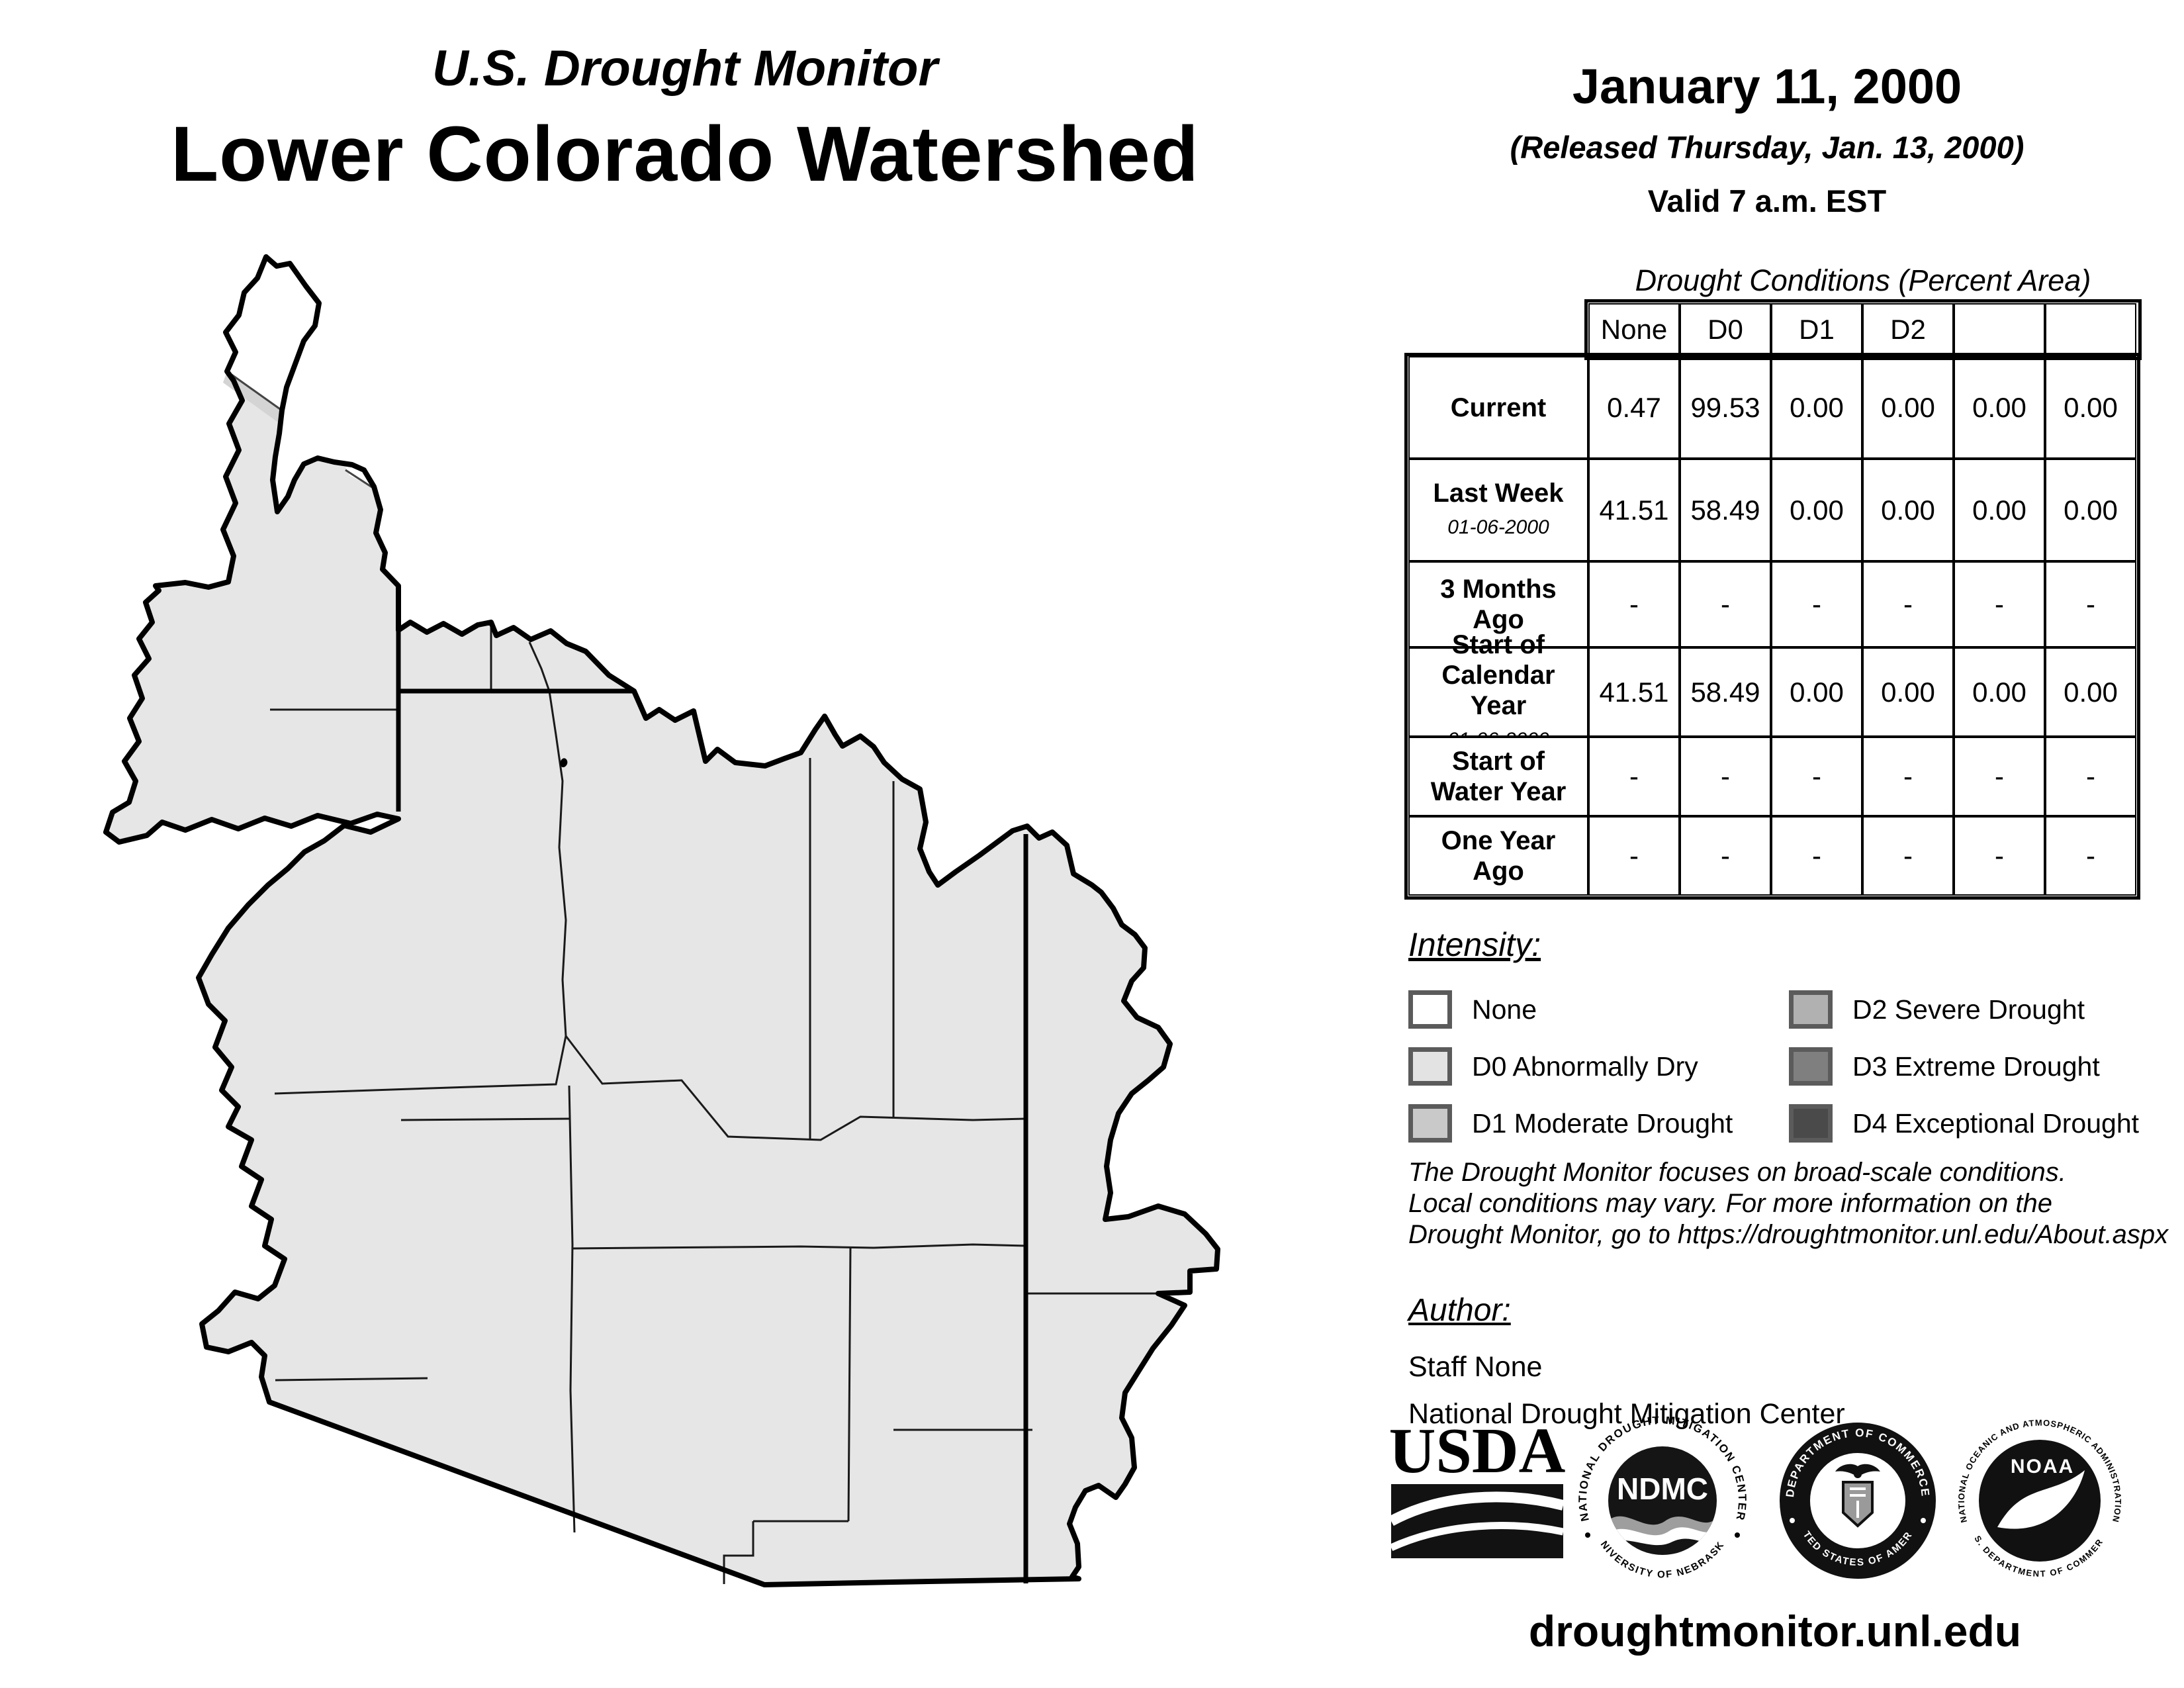 The height and width of the screenshot is (1688, 2184). I want to click on cell-swy-d0: -, so click(1726, 776).